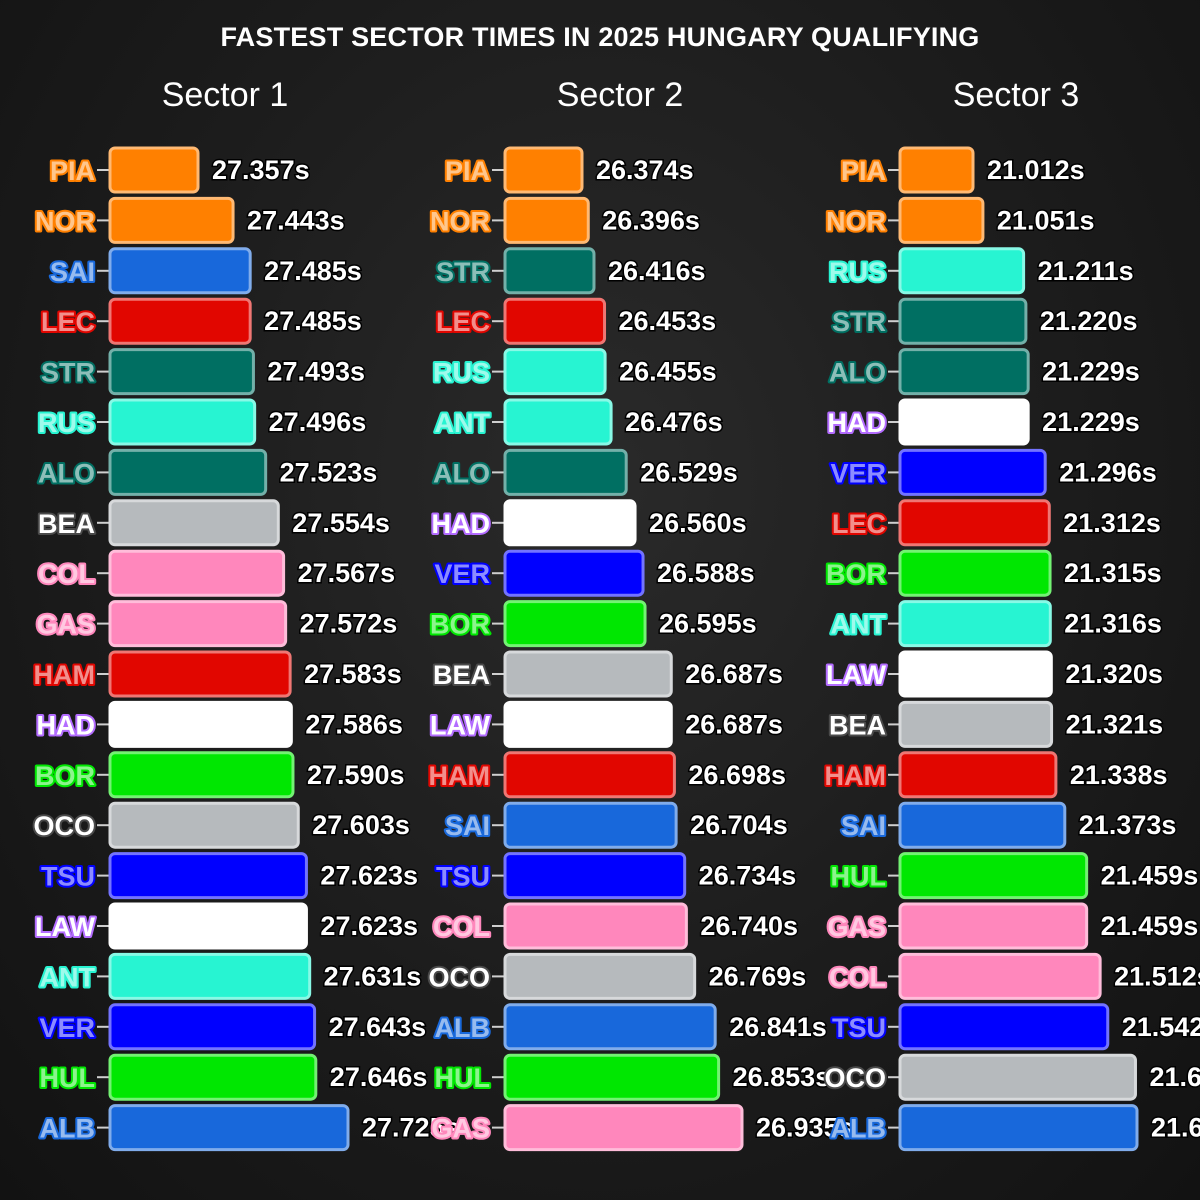  Describe the element at coordinates (782, 1077) in the screenshot. I see `value-label: 26.853s` at that location.